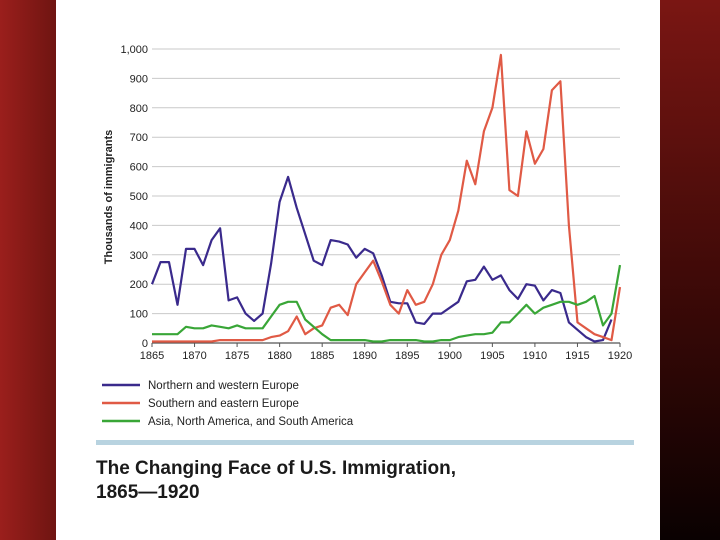 The image size is (720, 540). What do you see at coordinates (194, 356) in the screenshot?
I see `x-tick-label: 1870` at bounding box center [194, 356].